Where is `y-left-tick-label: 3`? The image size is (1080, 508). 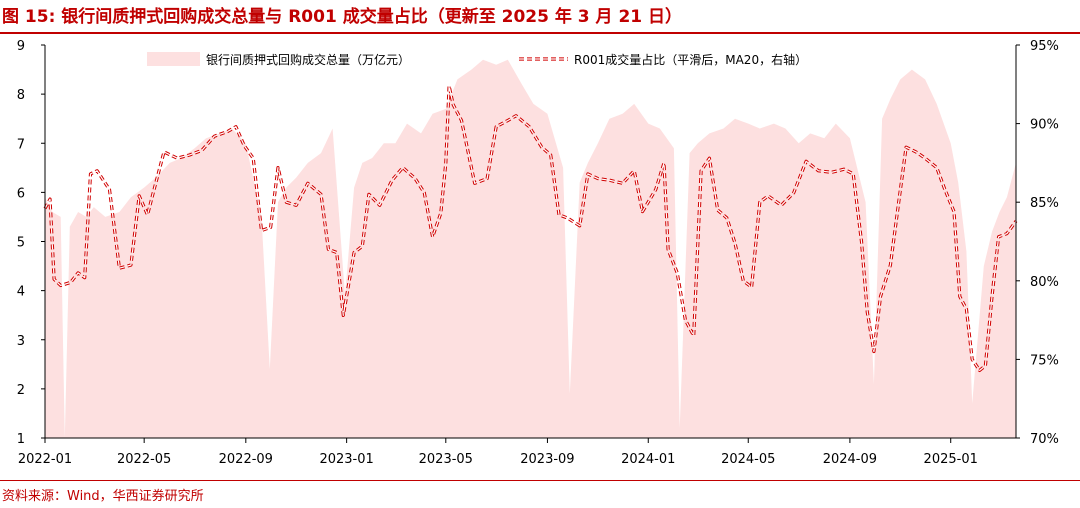
y-left-tick-label: 3 is located at coordinates (21, 341).